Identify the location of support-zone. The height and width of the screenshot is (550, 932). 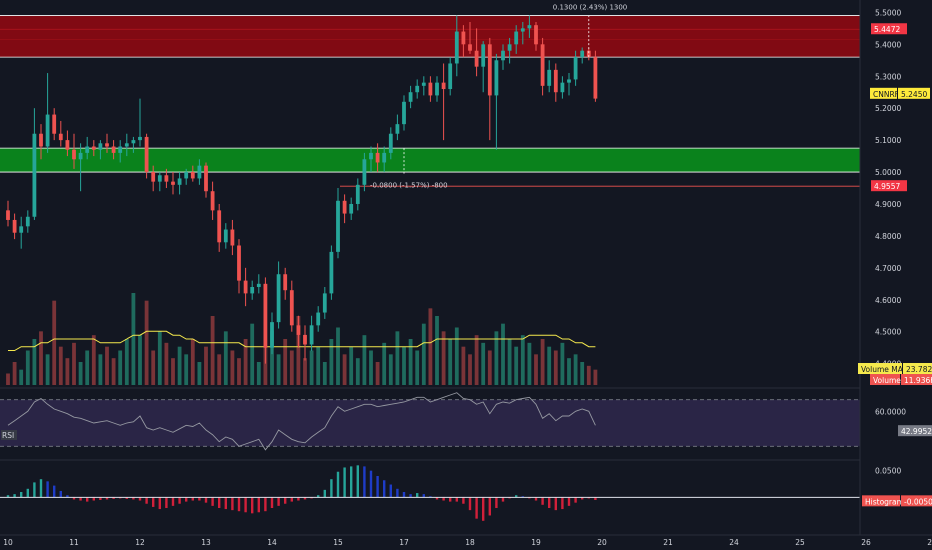
(430, 160).